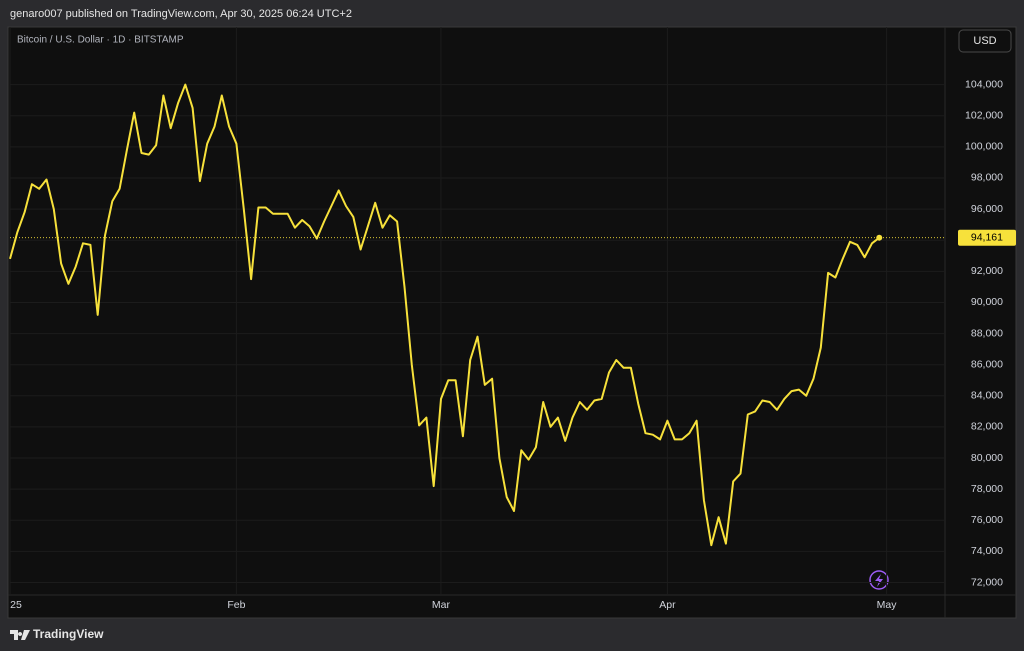 The image size is (1024, 651). What do you see at coordinates (987, 396) in the screenshot?
I see `y-tick-label: 84,000` at bounding box center [987, 396].